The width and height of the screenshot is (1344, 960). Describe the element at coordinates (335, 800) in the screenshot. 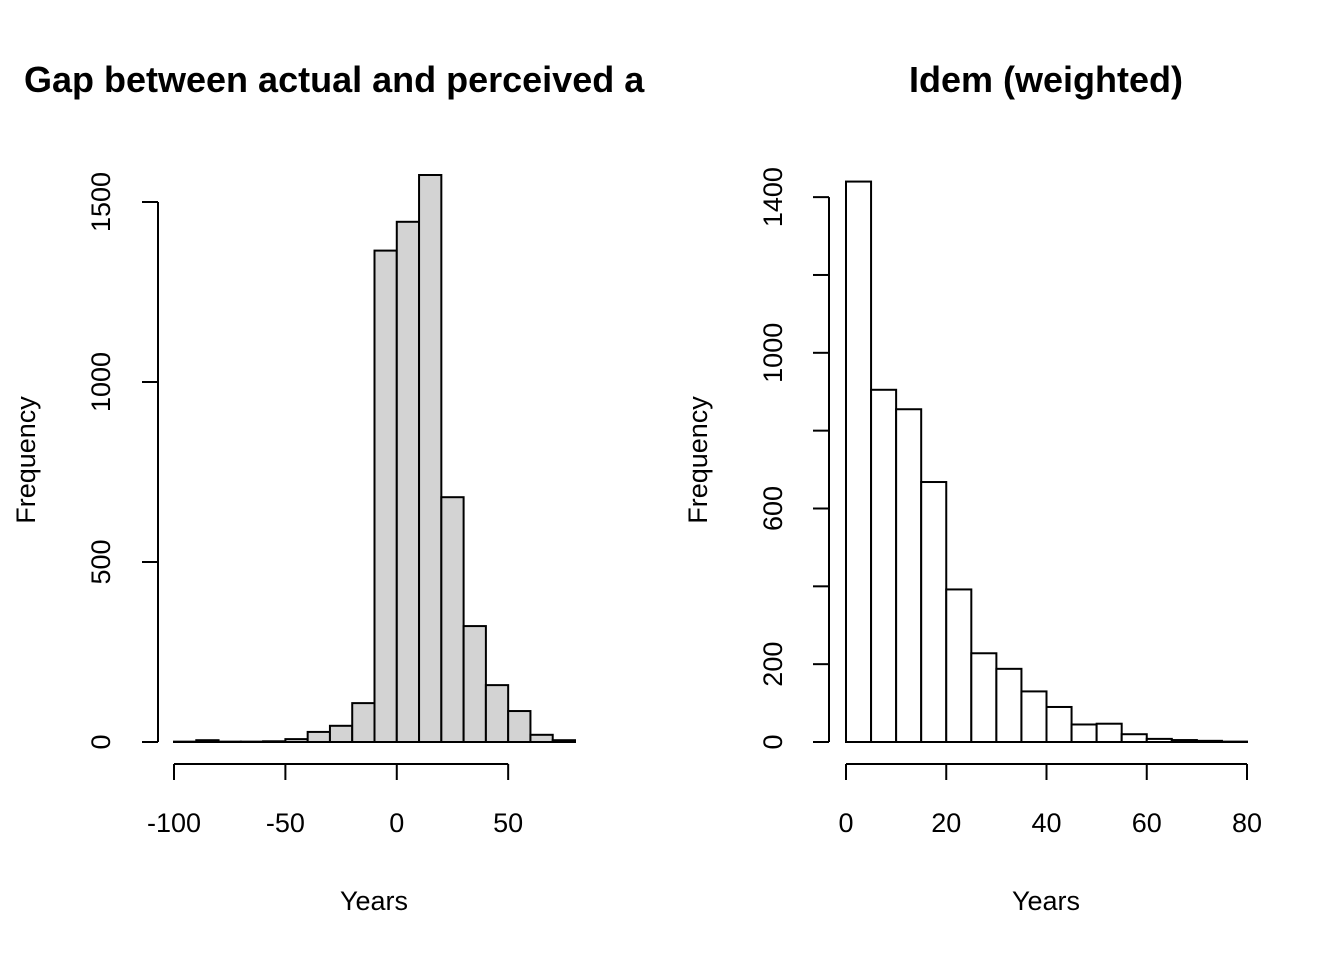

I see `x-axis: -100 -50 0 50` at that location.